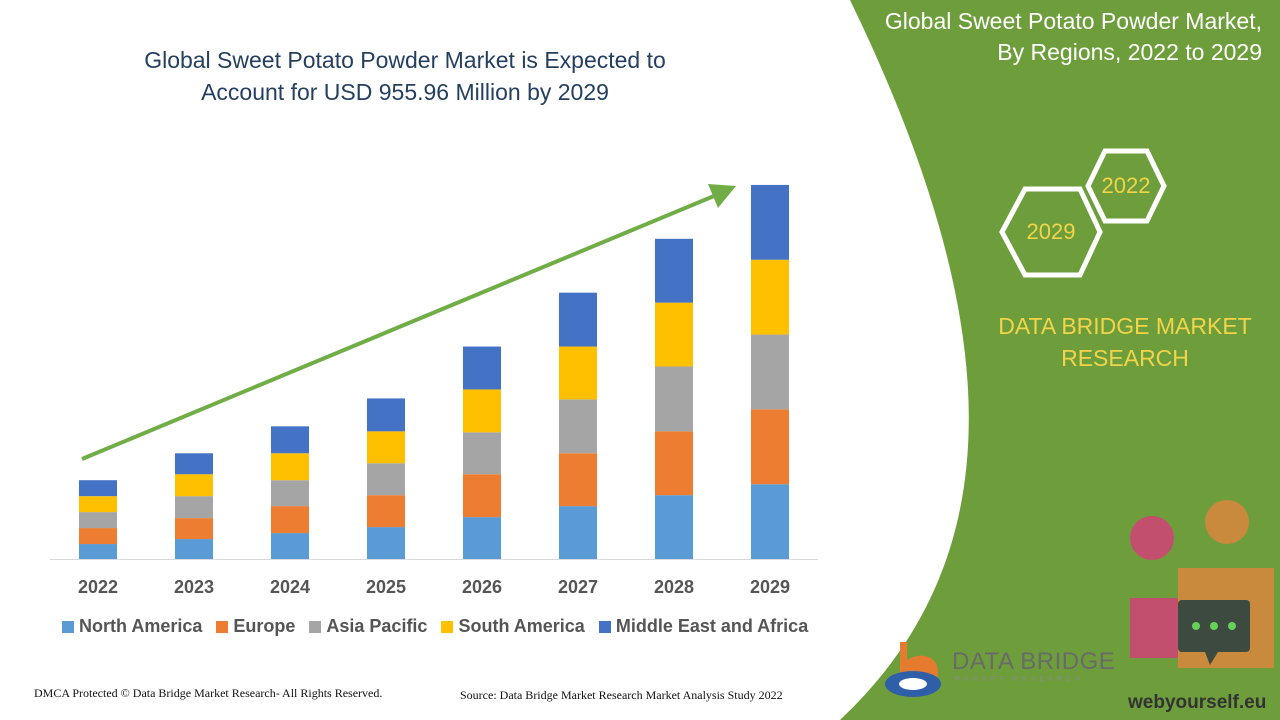 This screenshot has width=1280, height=720. I want to click on bar-segment-2027-asia-pacific, so click(578, 426).